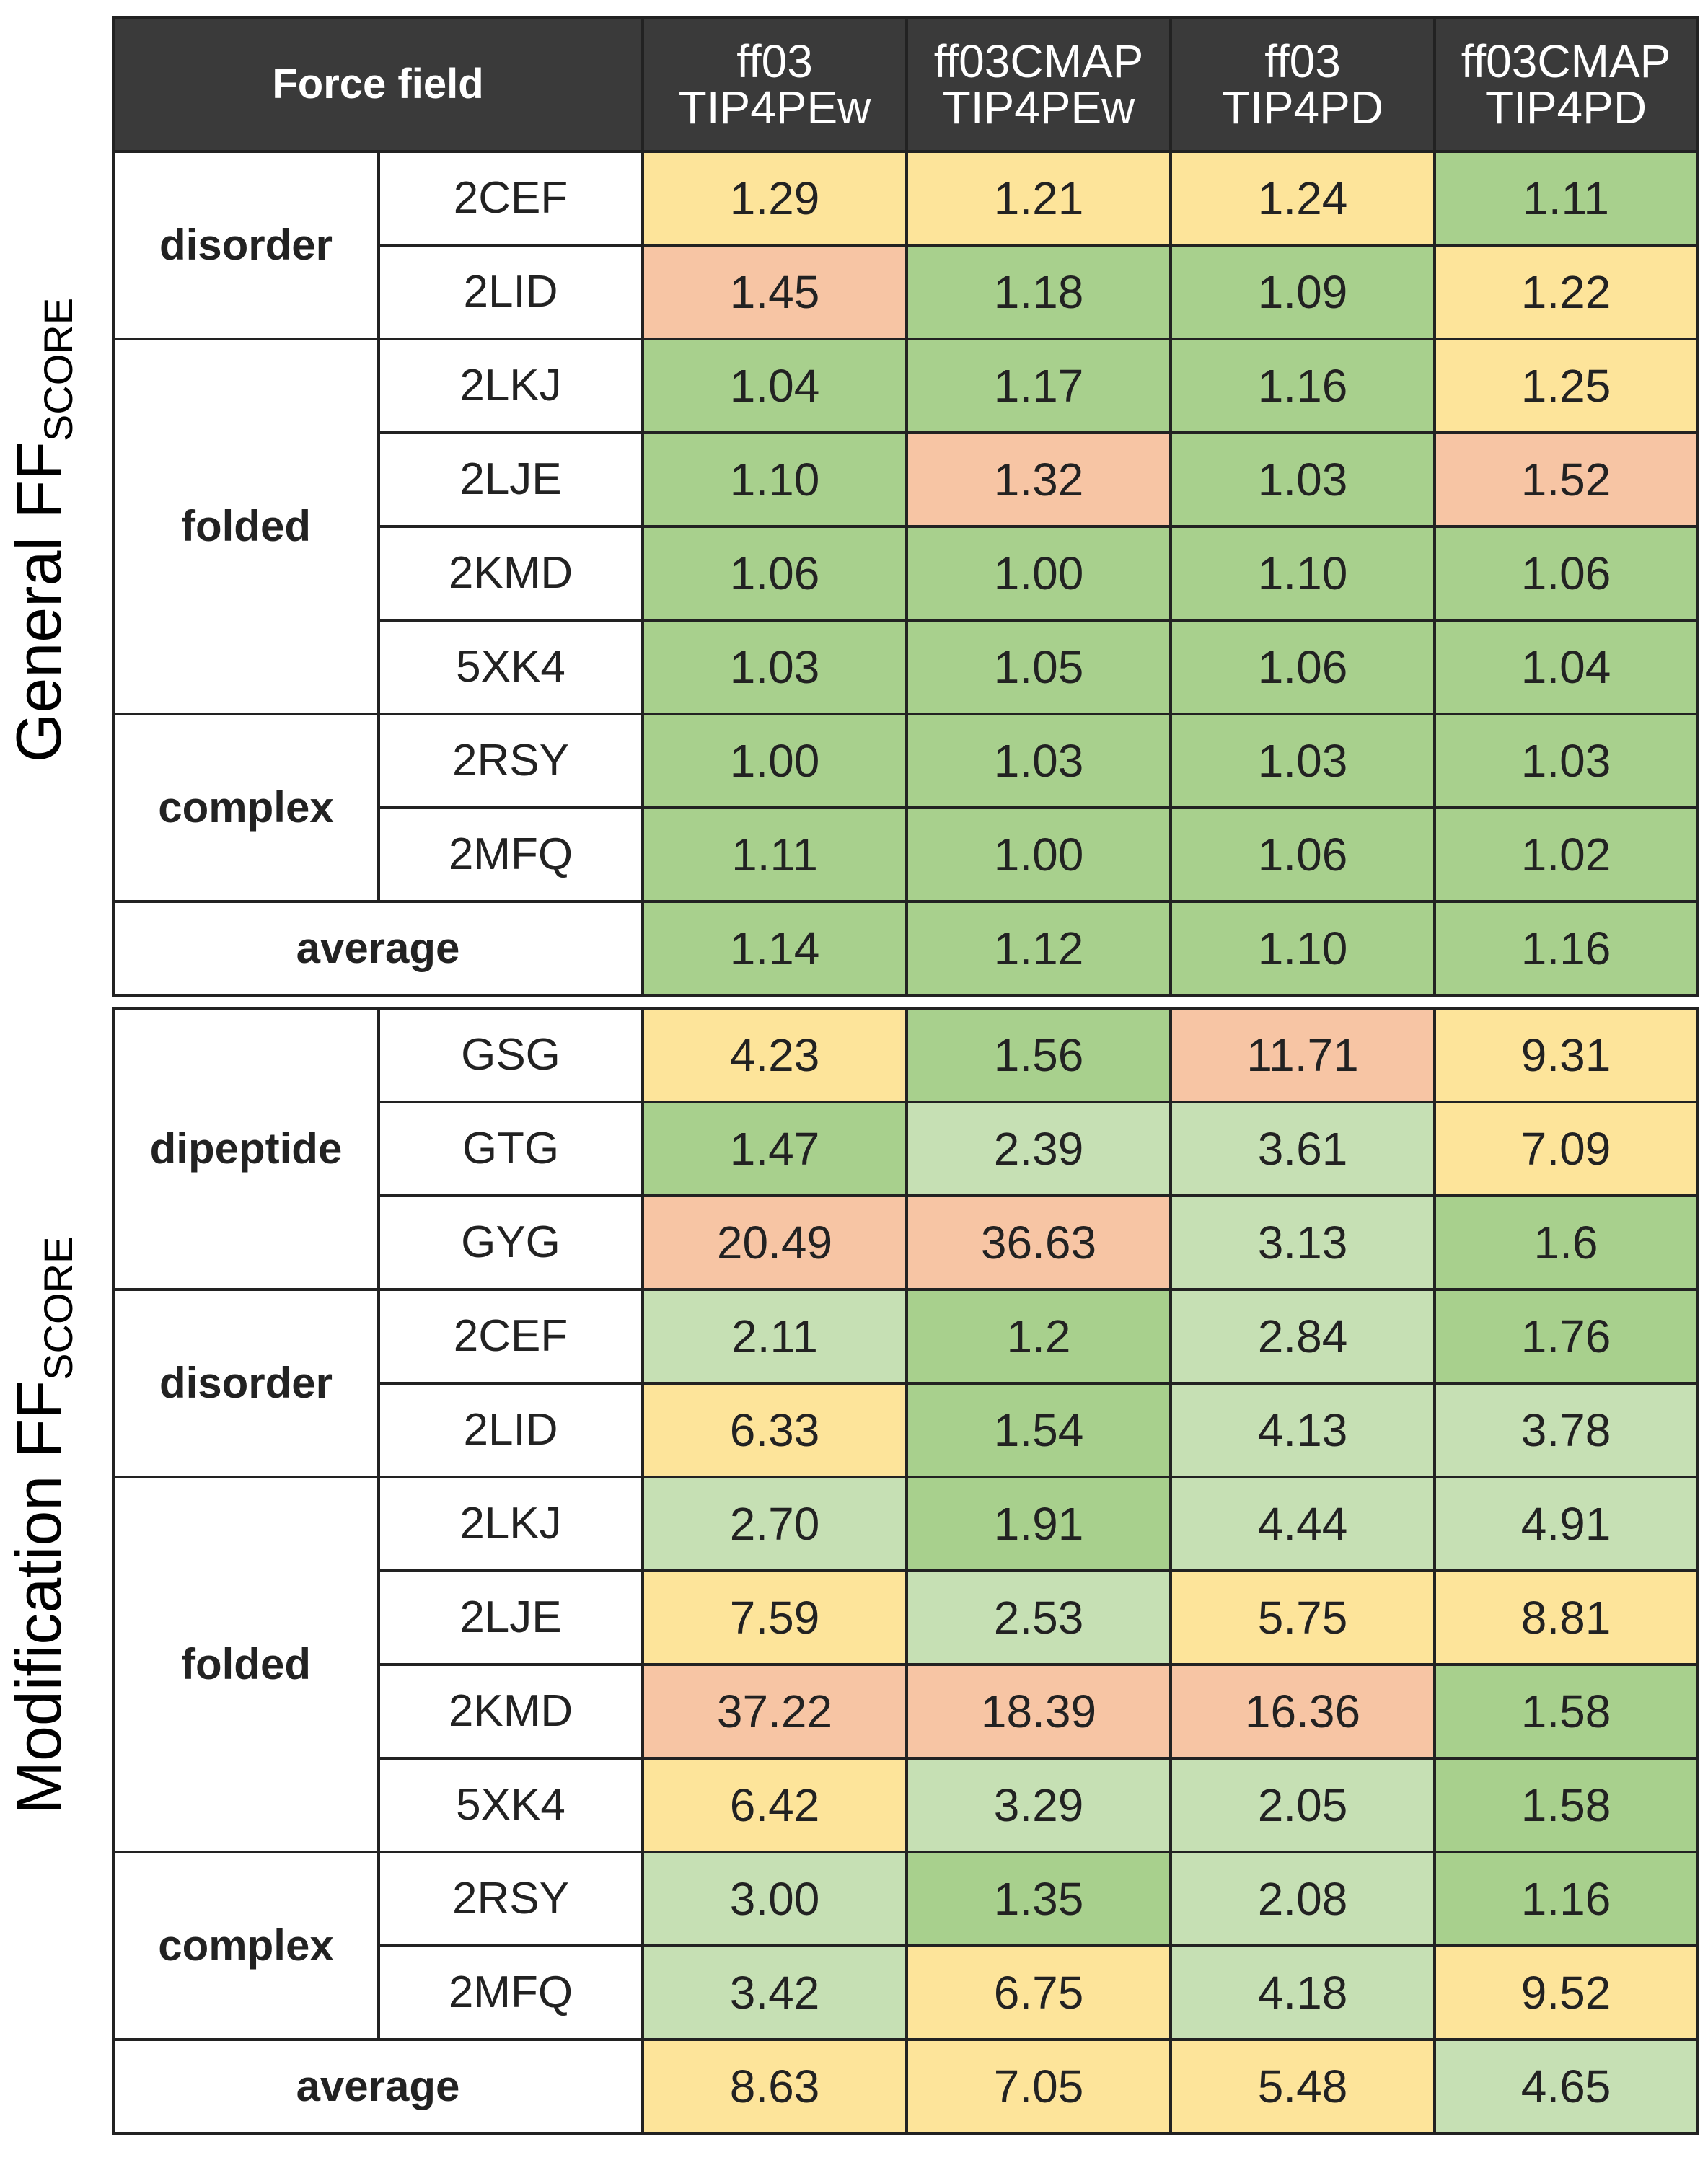  What do you see at coordinates (774, 1055) in the screenshot?
I see `score-cell: 4.23` at bounding box center [774, 1055].